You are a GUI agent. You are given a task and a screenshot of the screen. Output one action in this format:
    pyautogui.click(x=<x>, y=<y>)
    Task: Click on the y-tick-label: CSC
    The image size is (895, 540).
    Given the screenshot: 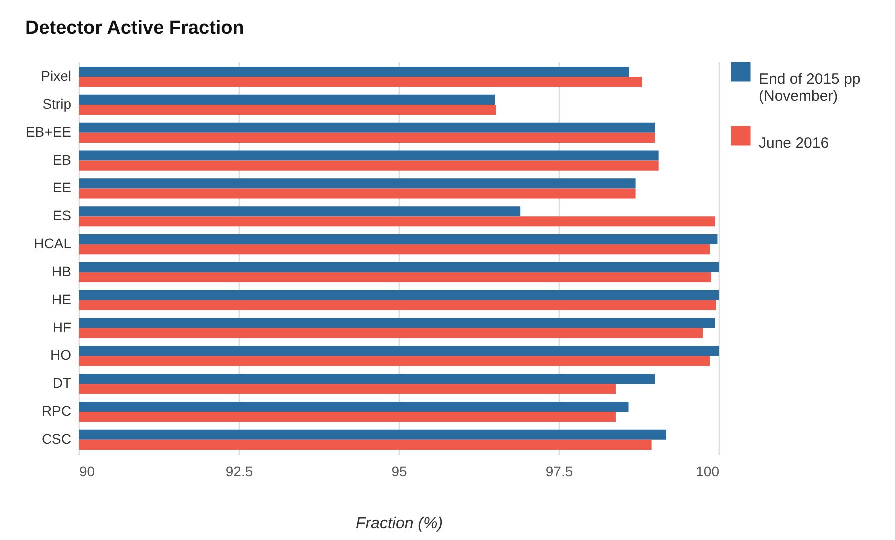 What is the action you would take?
    pyautogui.click(x=57, y=438)
    